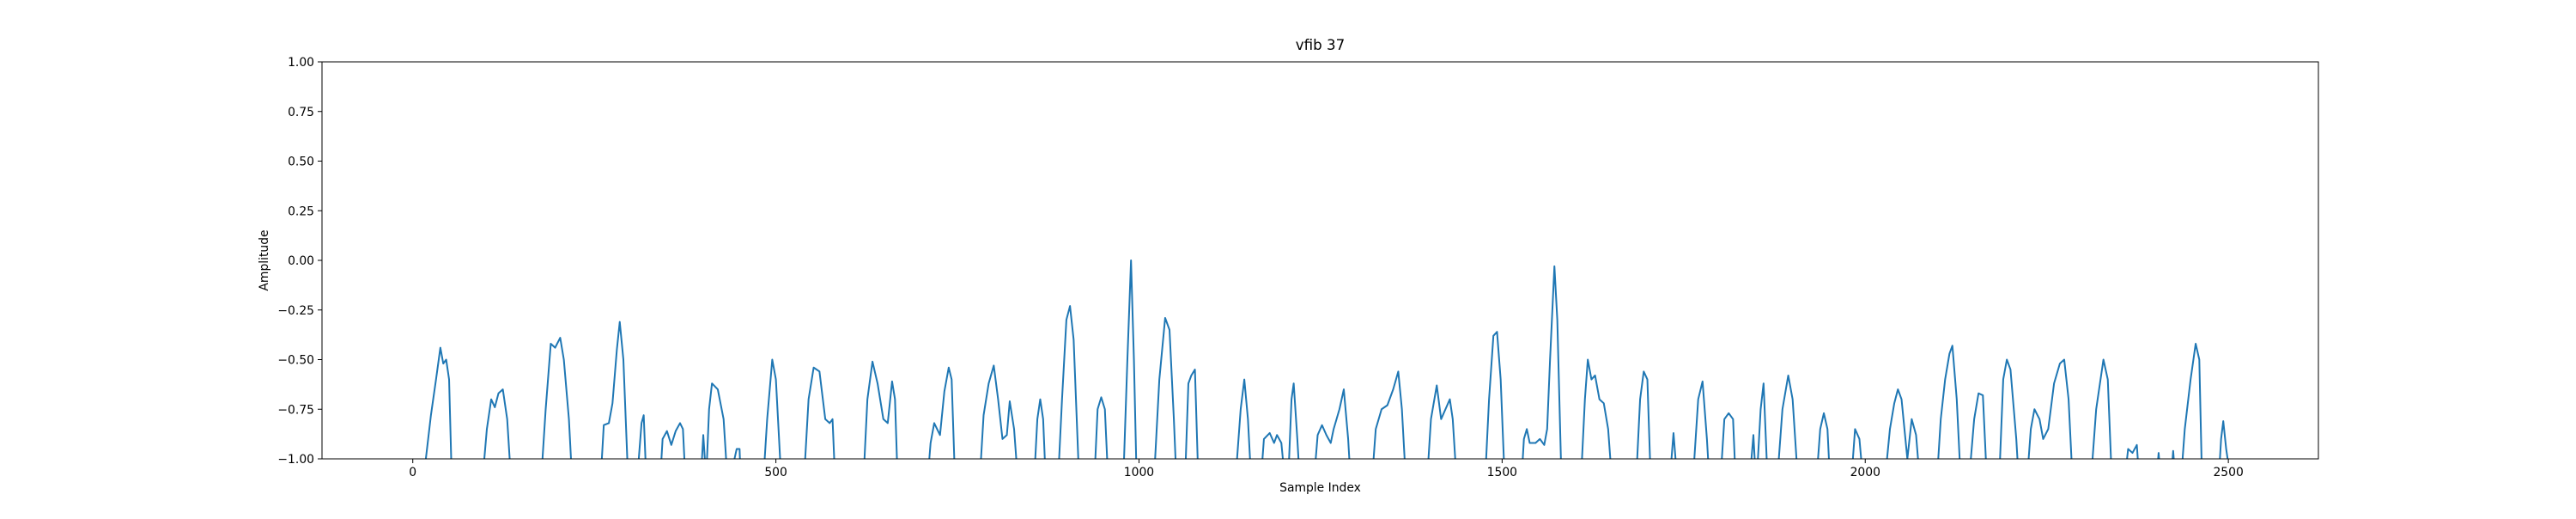 This screenshot has height=519, width=2576. Describe the element at coordinates (1502, 472) in the screenshot. I see `x-tick-label: 1500` at that location.